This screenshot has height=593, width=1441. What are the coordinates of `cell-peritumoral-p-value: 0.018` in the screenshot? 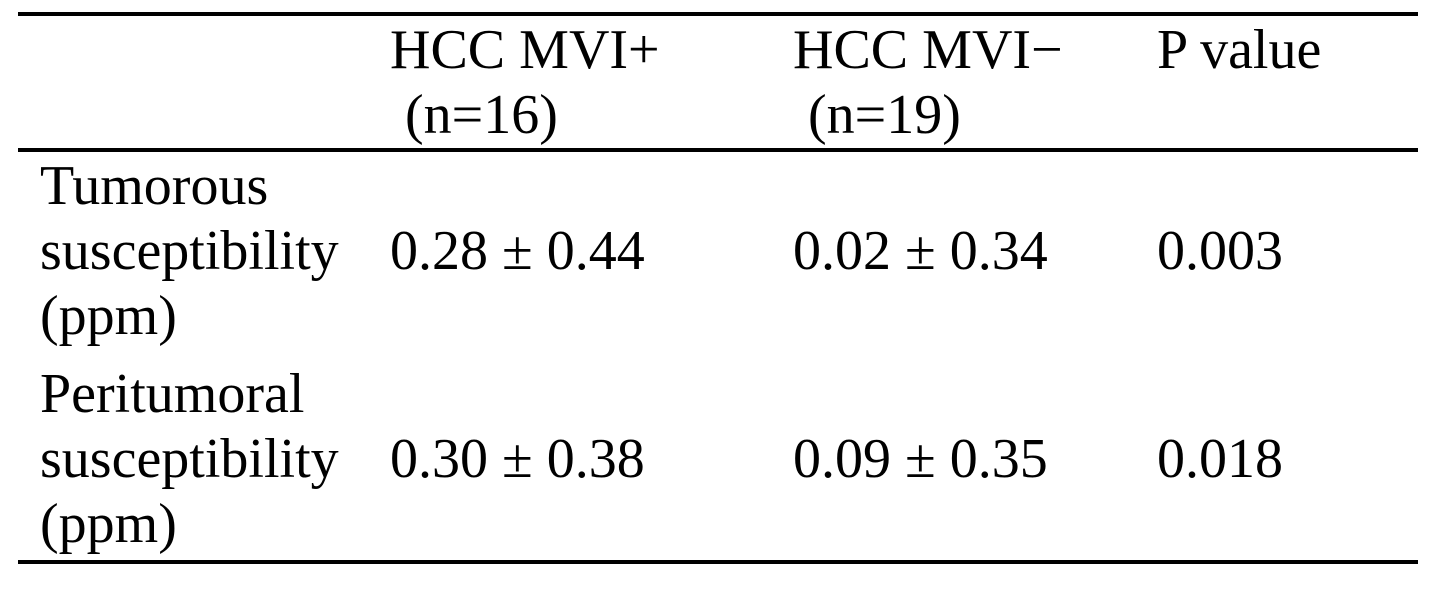 It's located at (1287, 460).